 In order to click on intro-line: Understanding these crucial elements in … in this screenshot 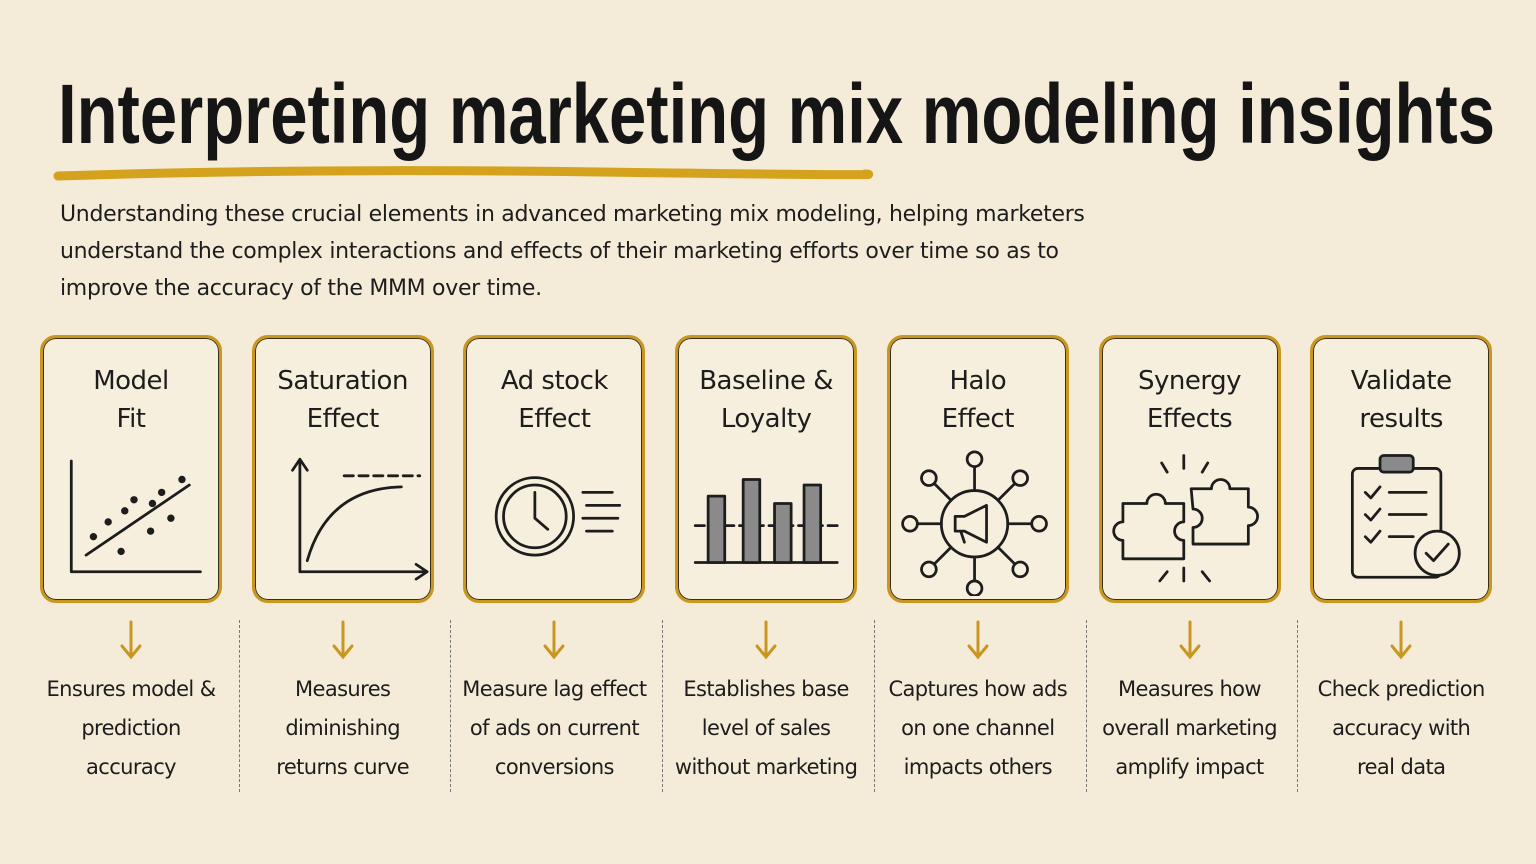, I will do `click(572, 214)`.